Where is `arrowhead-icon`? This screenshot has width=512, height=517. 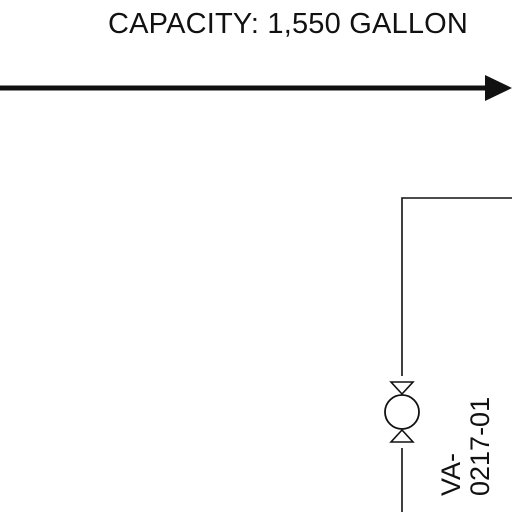 arrowhead-icon is located at coordinates (498, 88).